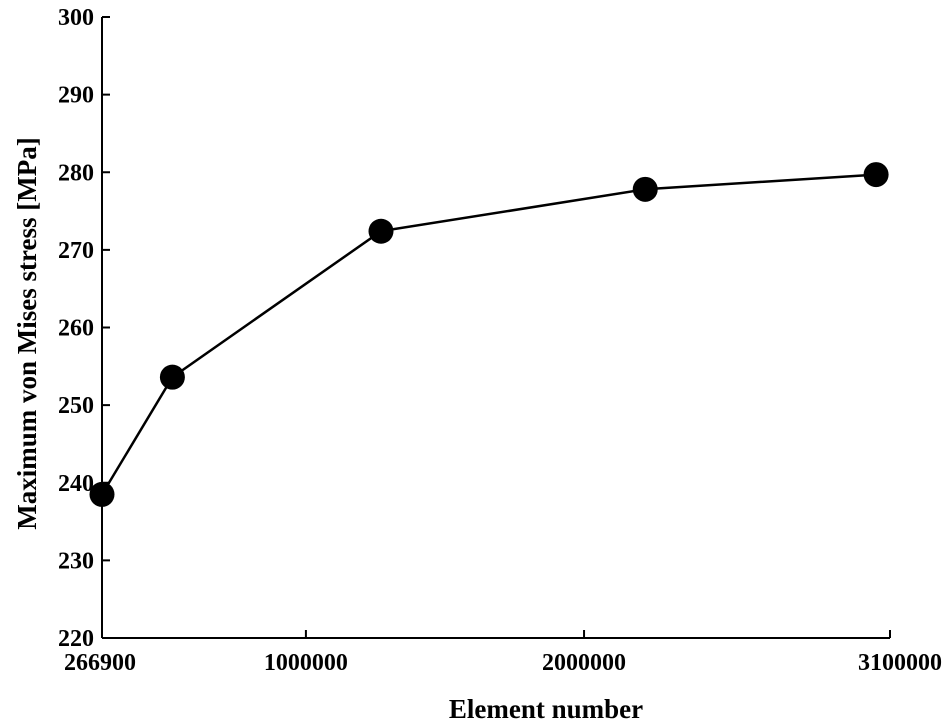 The image size is (945, 727). What do you see at coordinates (584, 663) in the screenshot?
I see `x-tick-label: 2000000` at bounding box center [584, 663].